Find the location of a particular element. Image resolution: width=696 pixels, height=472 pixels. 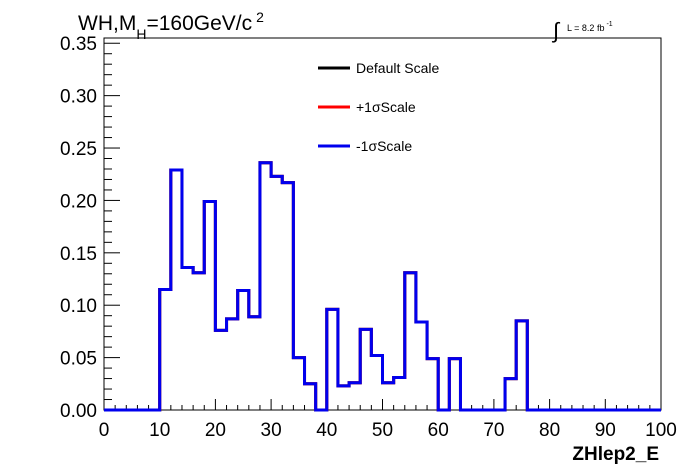

chart-title: WH,MH=160GeV/c 2 is located at coordinates (171, 25).